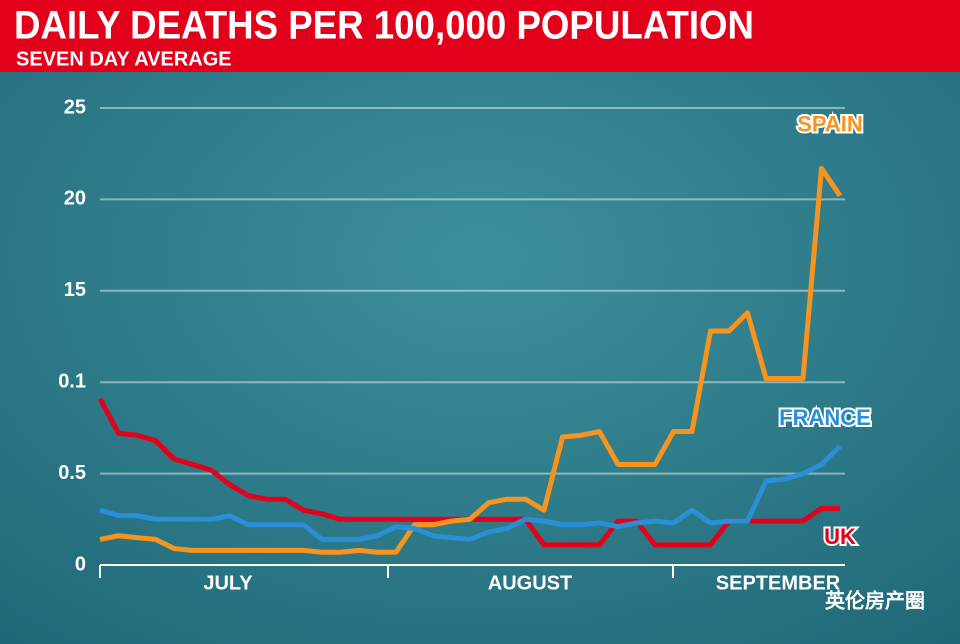 The width and height of the screenshot is (960, 644). I want to click on chart-subtitle: SEVEN DAY AVERAGE, so click(124, 59).